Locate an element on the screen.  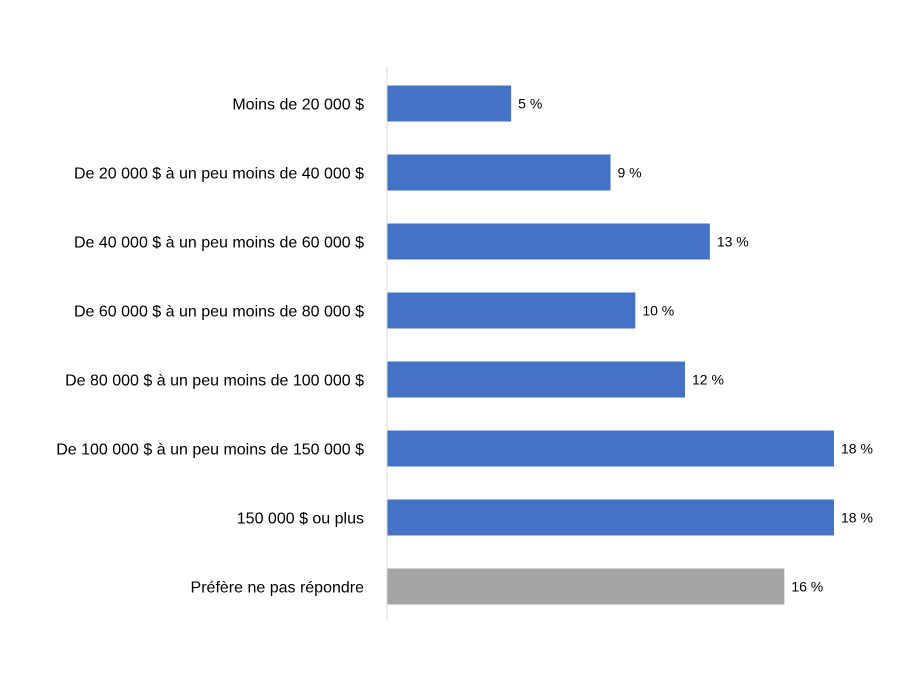
category-label-2: De 40 000 $ à un peu moins de 60 000 $ is located at coordinates (219, 243).